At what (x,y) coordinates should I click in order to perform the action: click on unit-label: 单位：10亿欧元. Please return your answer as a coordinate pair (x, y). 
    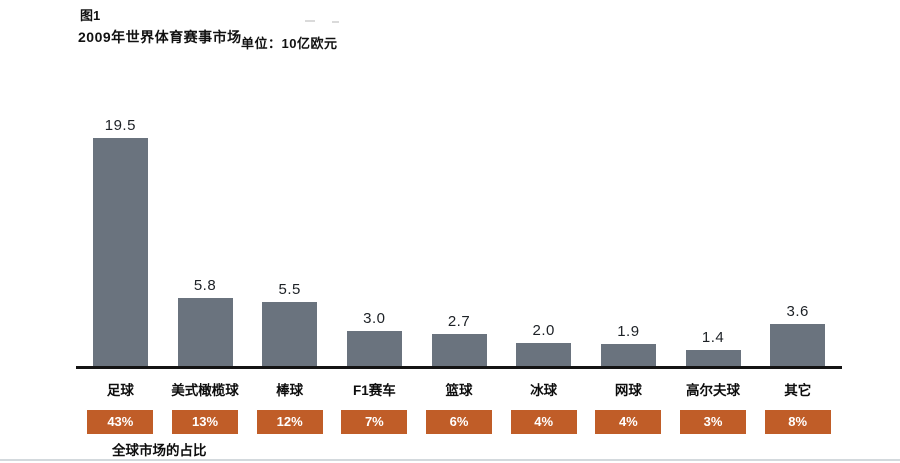
    Looking at the image, I should click on (289, 43).